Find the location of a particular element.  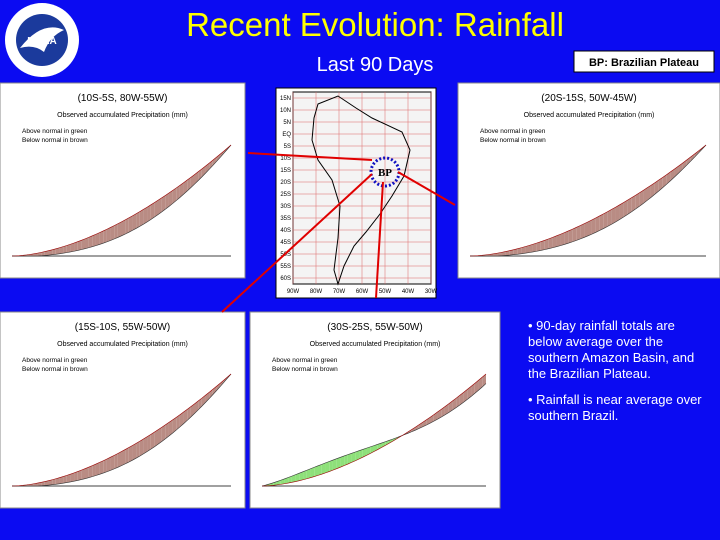

observed-line is located at coordinates (374, 435).